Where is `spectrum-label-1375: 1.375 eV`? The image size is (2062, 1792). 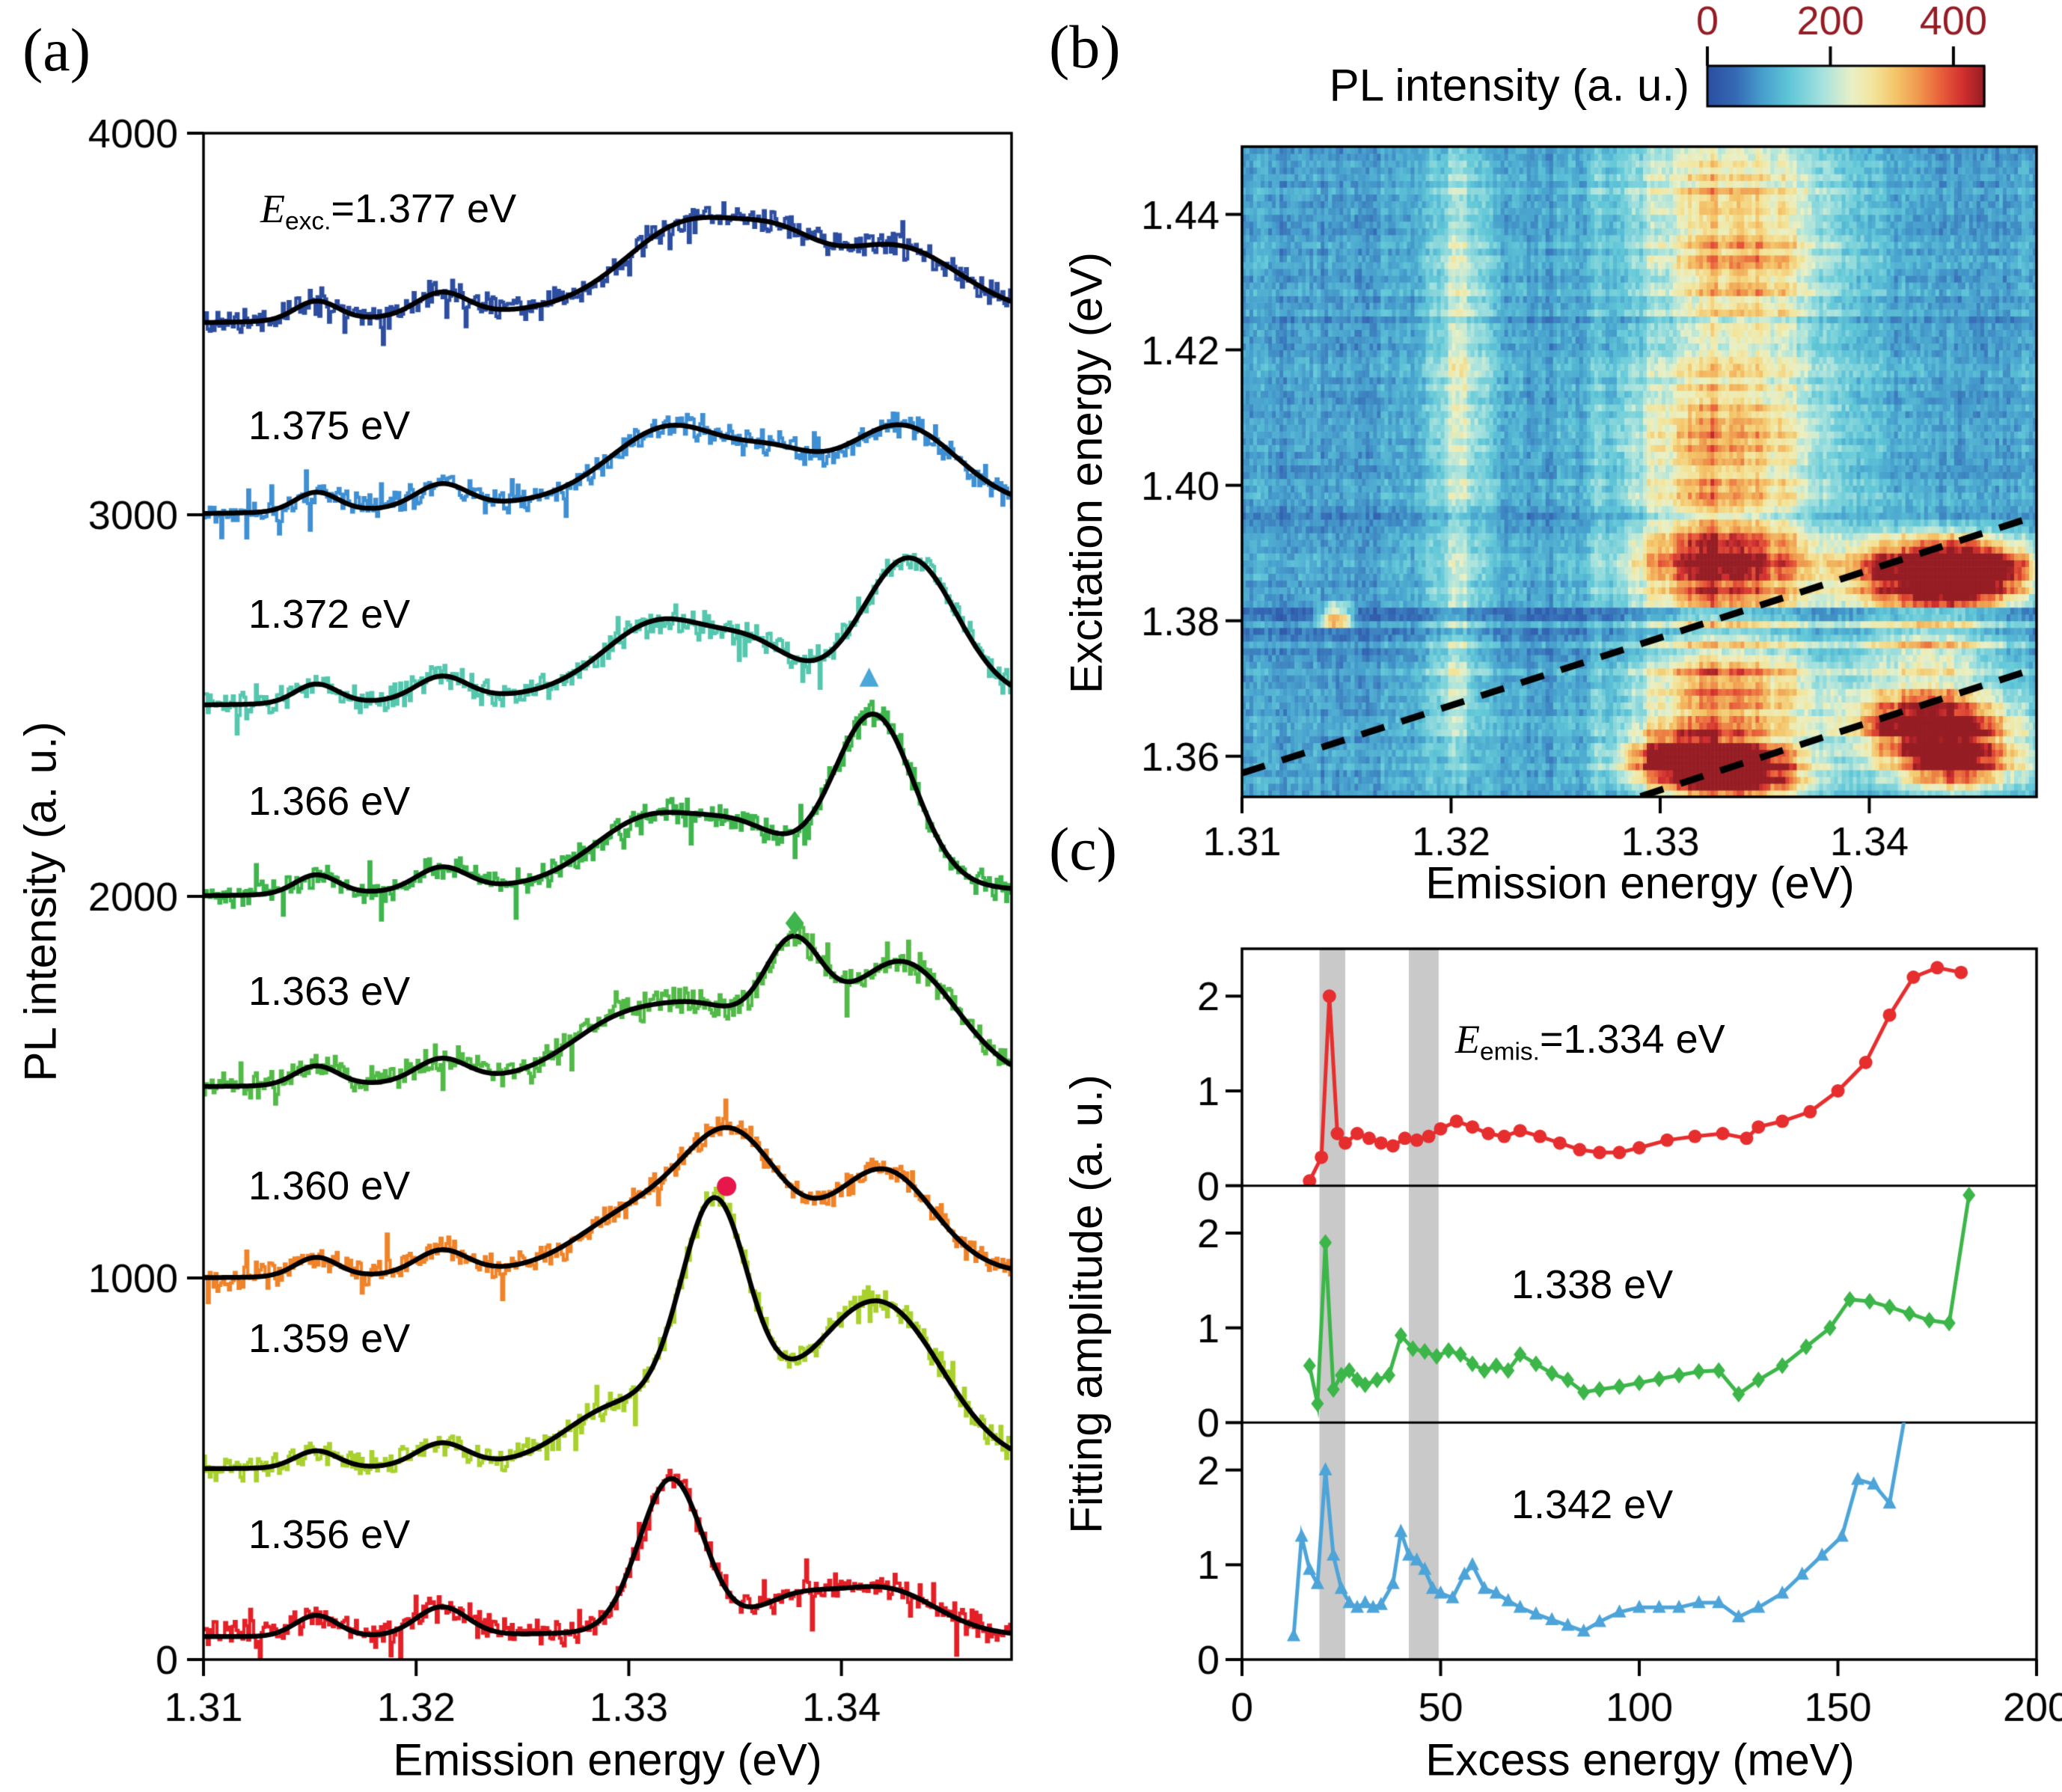 spectrum-label-1375: 1.375 eV is located at coordinates (329, 425).